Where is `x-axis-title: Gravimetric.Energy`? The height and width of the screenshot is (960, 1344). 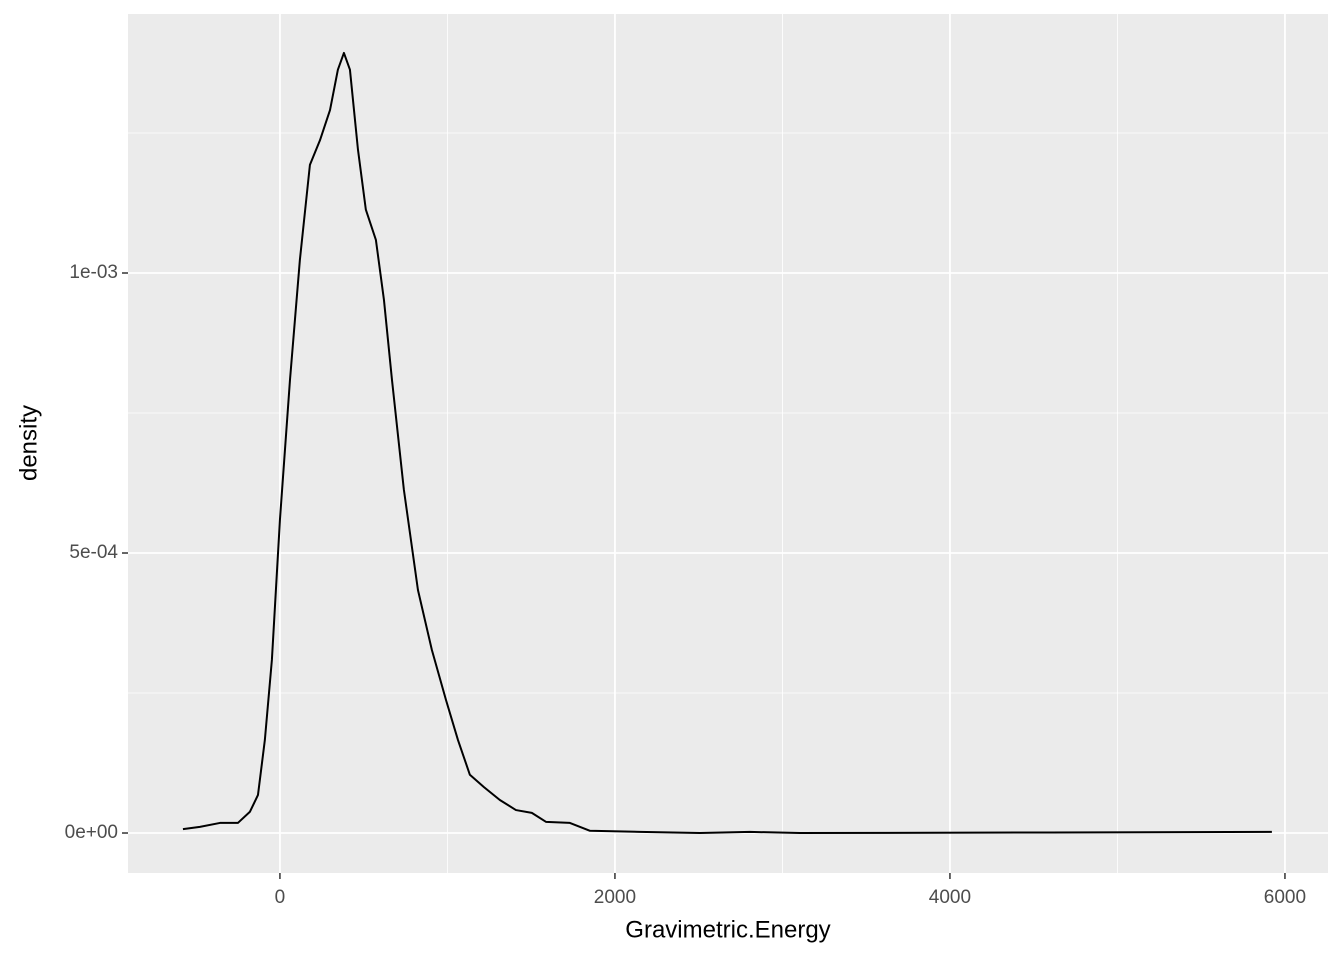
x-axis-title: Gravimetric.Energy is located at coordinates (727, 929).